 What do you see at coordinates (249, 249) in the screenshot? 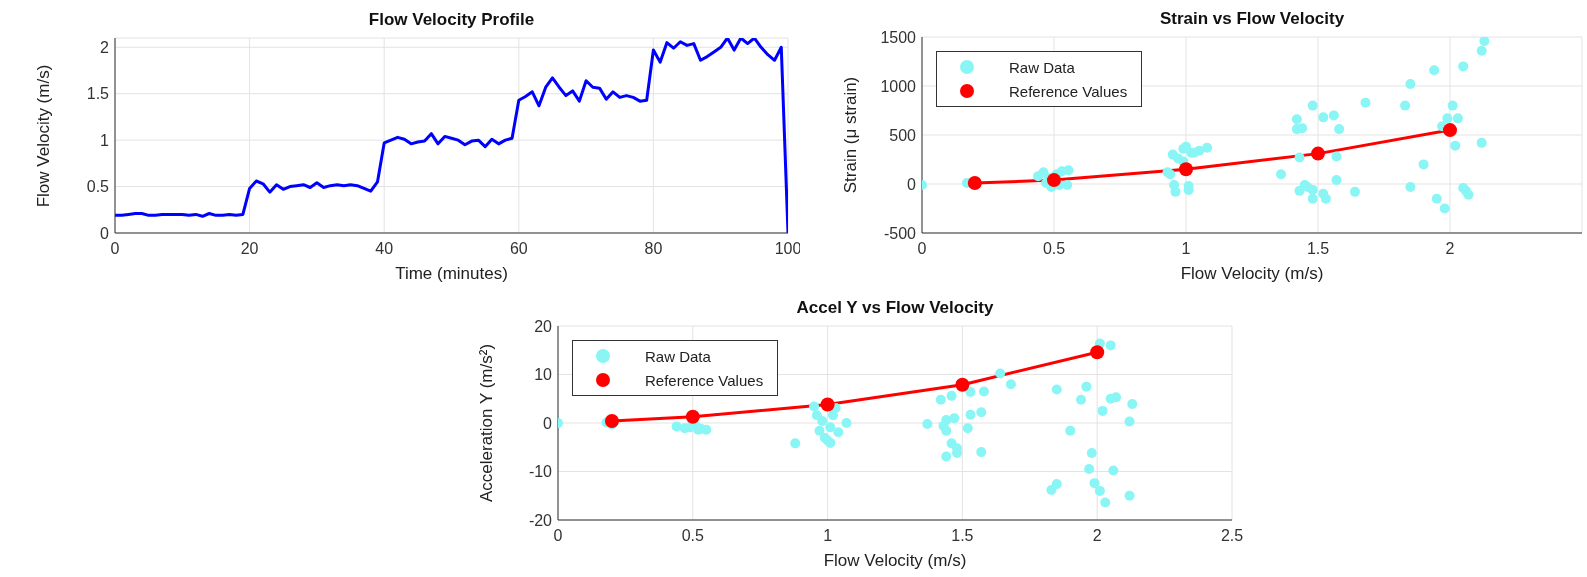
I see `x-tick-label: 20` at bounding box center [249, 249].